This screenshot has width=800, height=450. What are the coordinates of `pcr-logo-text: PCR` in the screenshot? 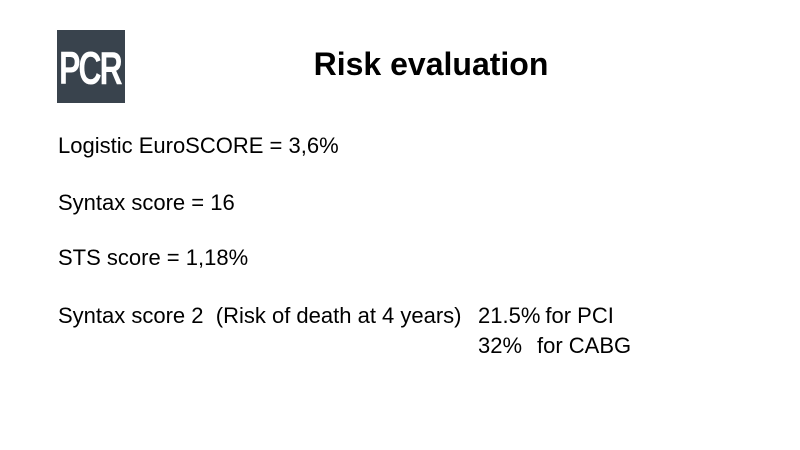 It's located at (91, 68).